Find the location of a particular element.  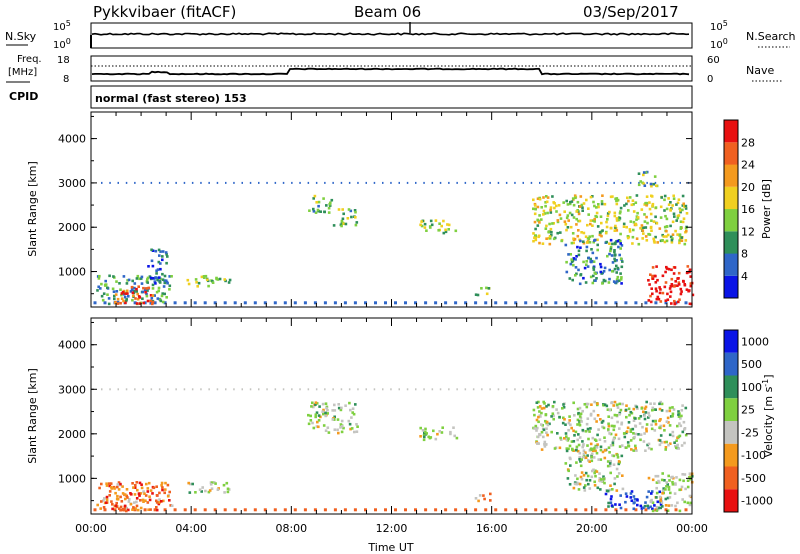

velocity-ytick-label: 3000 is located at coordinates (72, 389).